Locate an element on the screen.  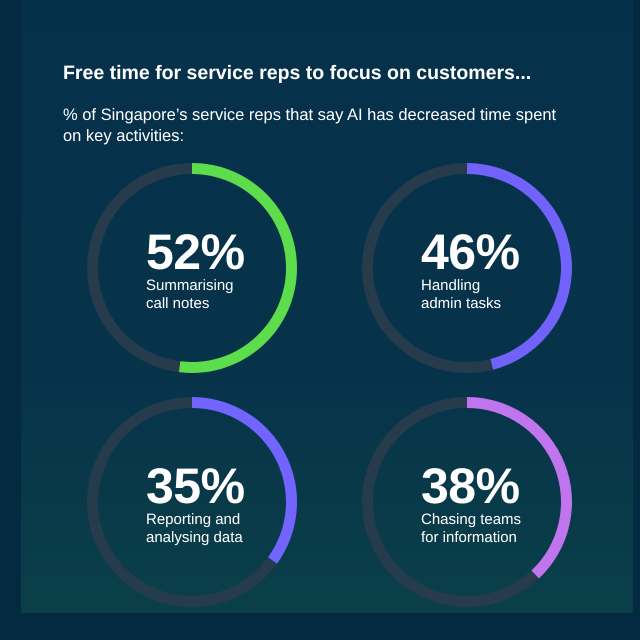
text: Handling admin tasks is located at coordinates (461, 295).